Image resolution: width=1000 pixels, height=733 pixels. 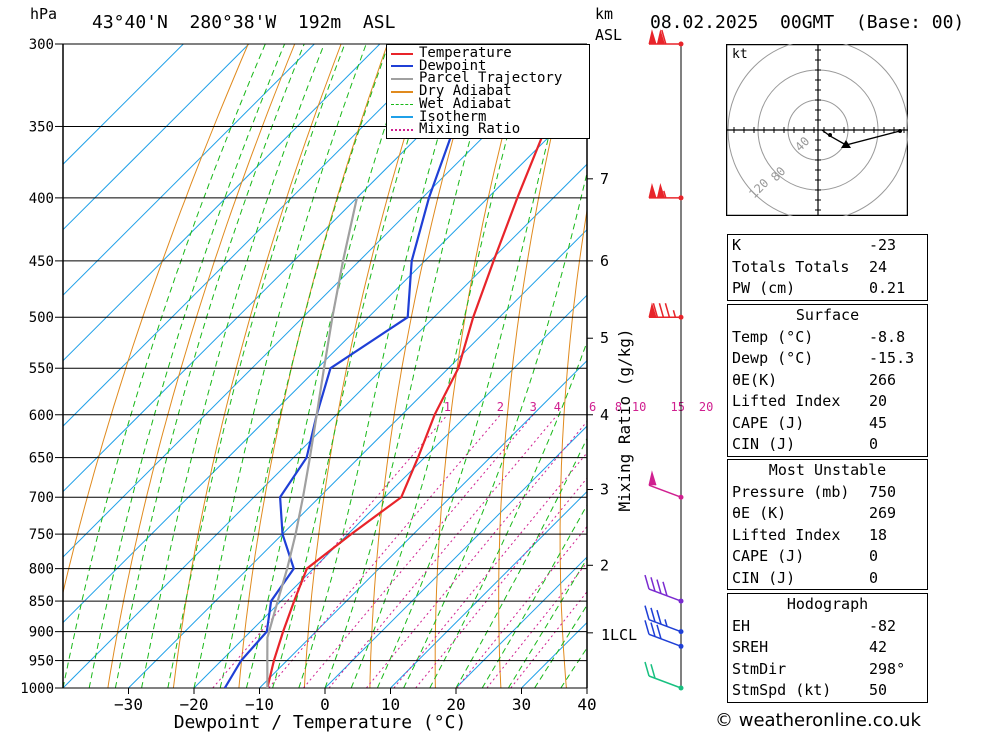 What do you see at coordinates (586, 704) in the screenshot?
I see `x-tick-label: 40` at bounding box center [586, 704].